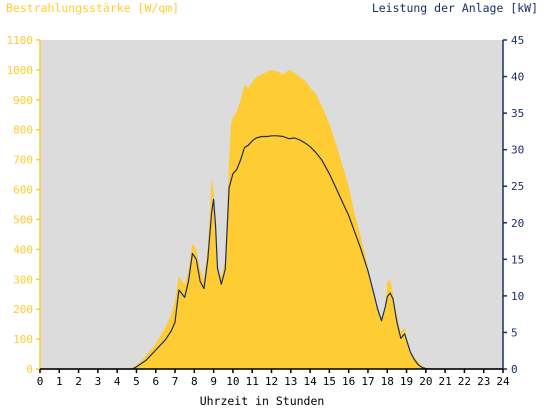  I want to click on right-axis-title: Leistung der Anlage [kW], so click(455, 8).